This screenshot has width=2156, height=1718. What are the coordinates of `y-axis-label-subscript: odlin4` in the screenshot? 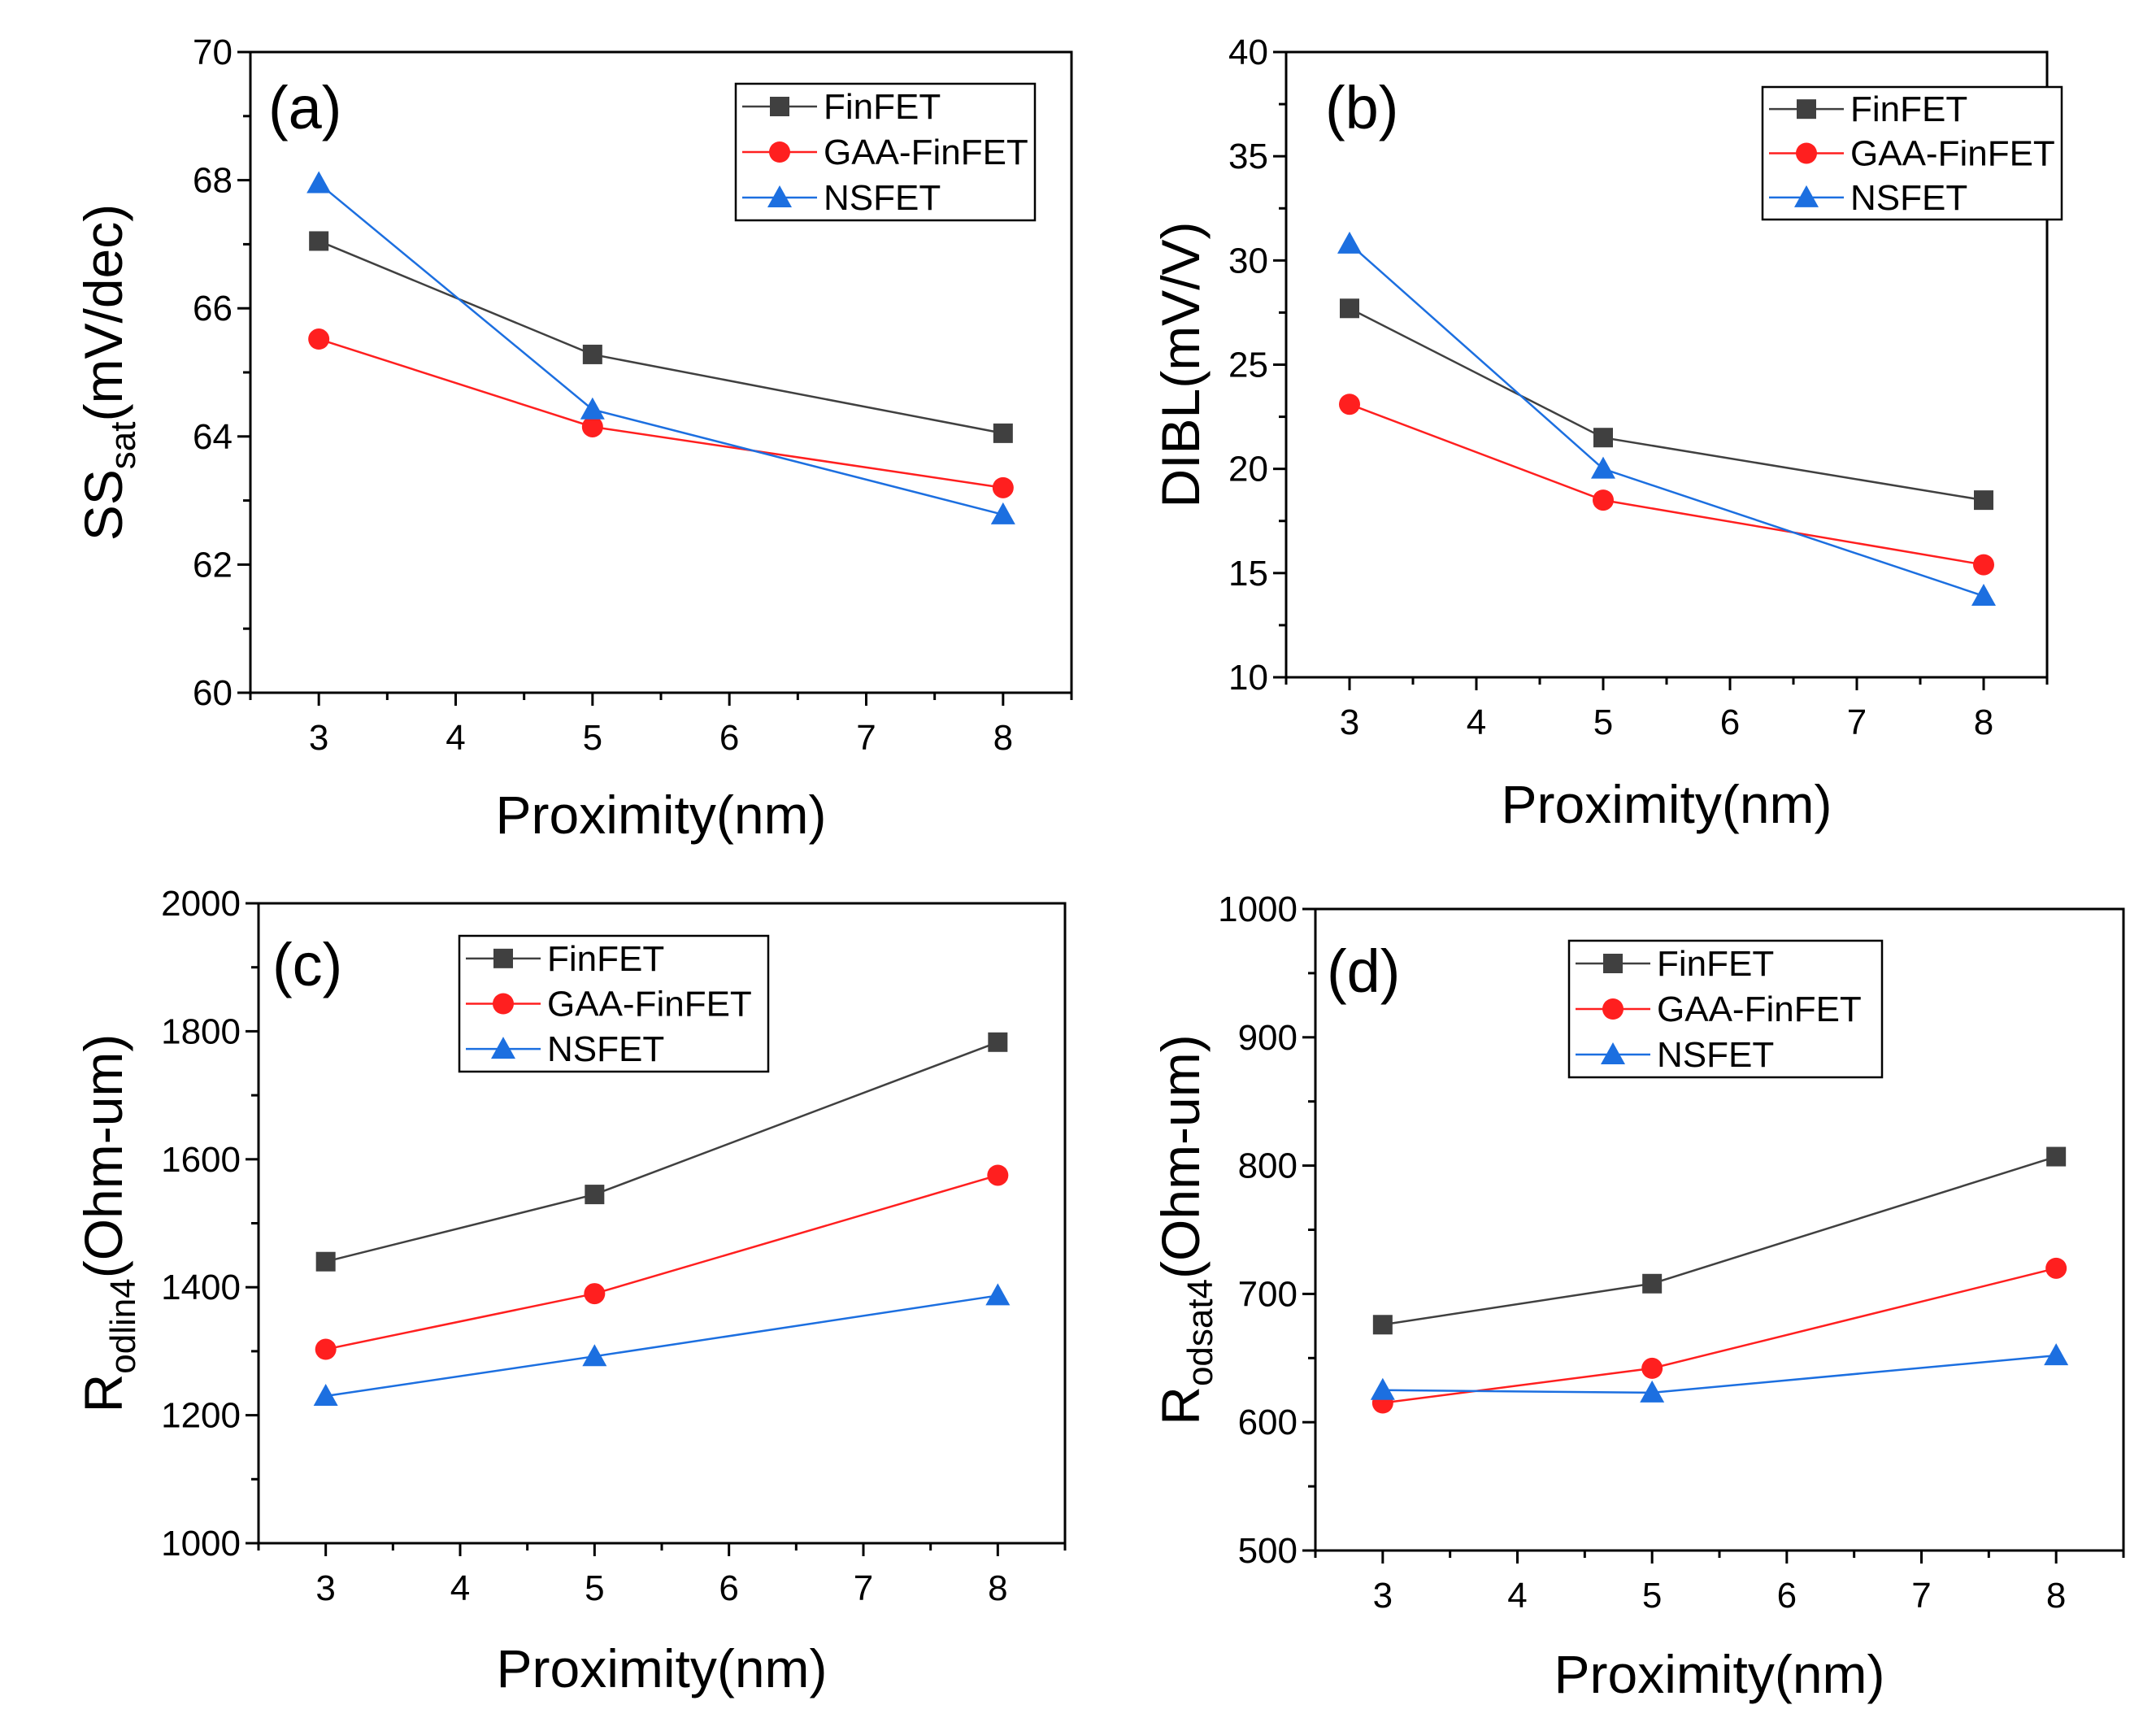 It's located at (123, 1325).